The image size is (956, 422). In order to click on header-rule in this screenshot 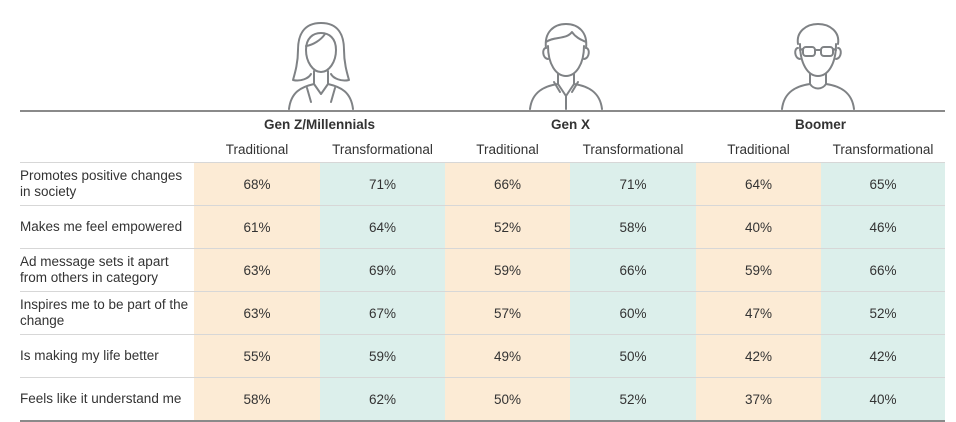, I will do `click(482, 111)`.